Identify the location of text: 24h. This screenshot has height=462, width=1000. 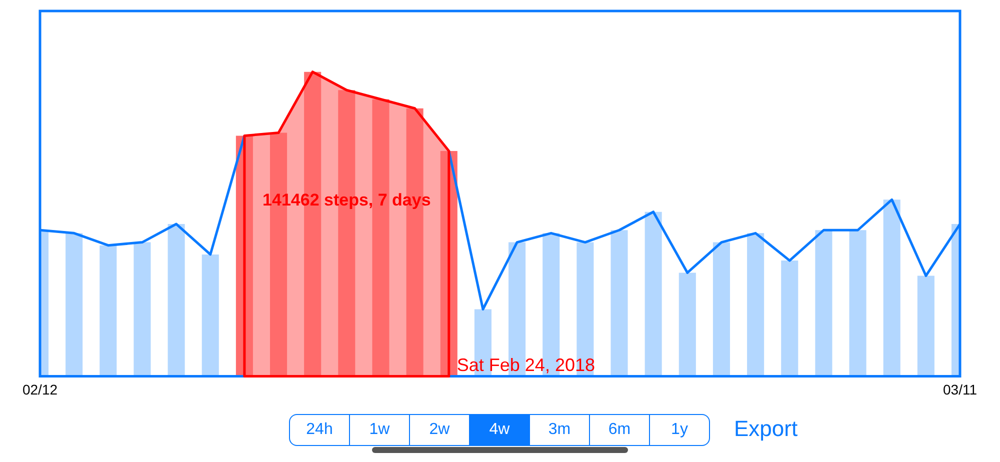
(319, 430).